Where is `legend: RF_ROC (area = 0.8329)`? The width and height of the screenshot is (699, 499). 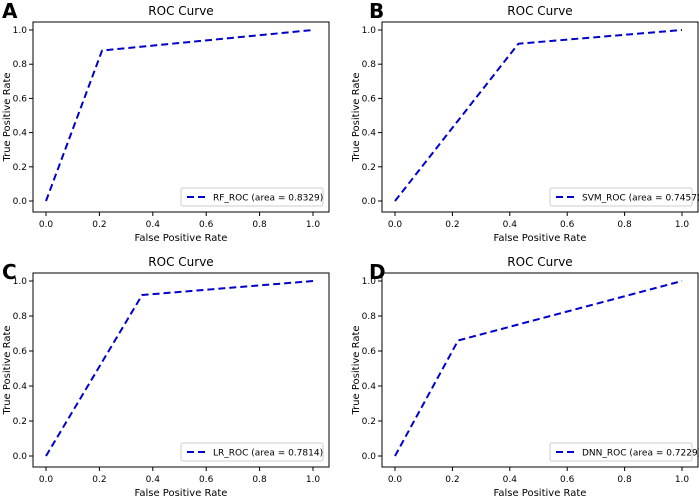 legend: RF_ROC (area = 0.8329) is located at coordinates (252, 197).